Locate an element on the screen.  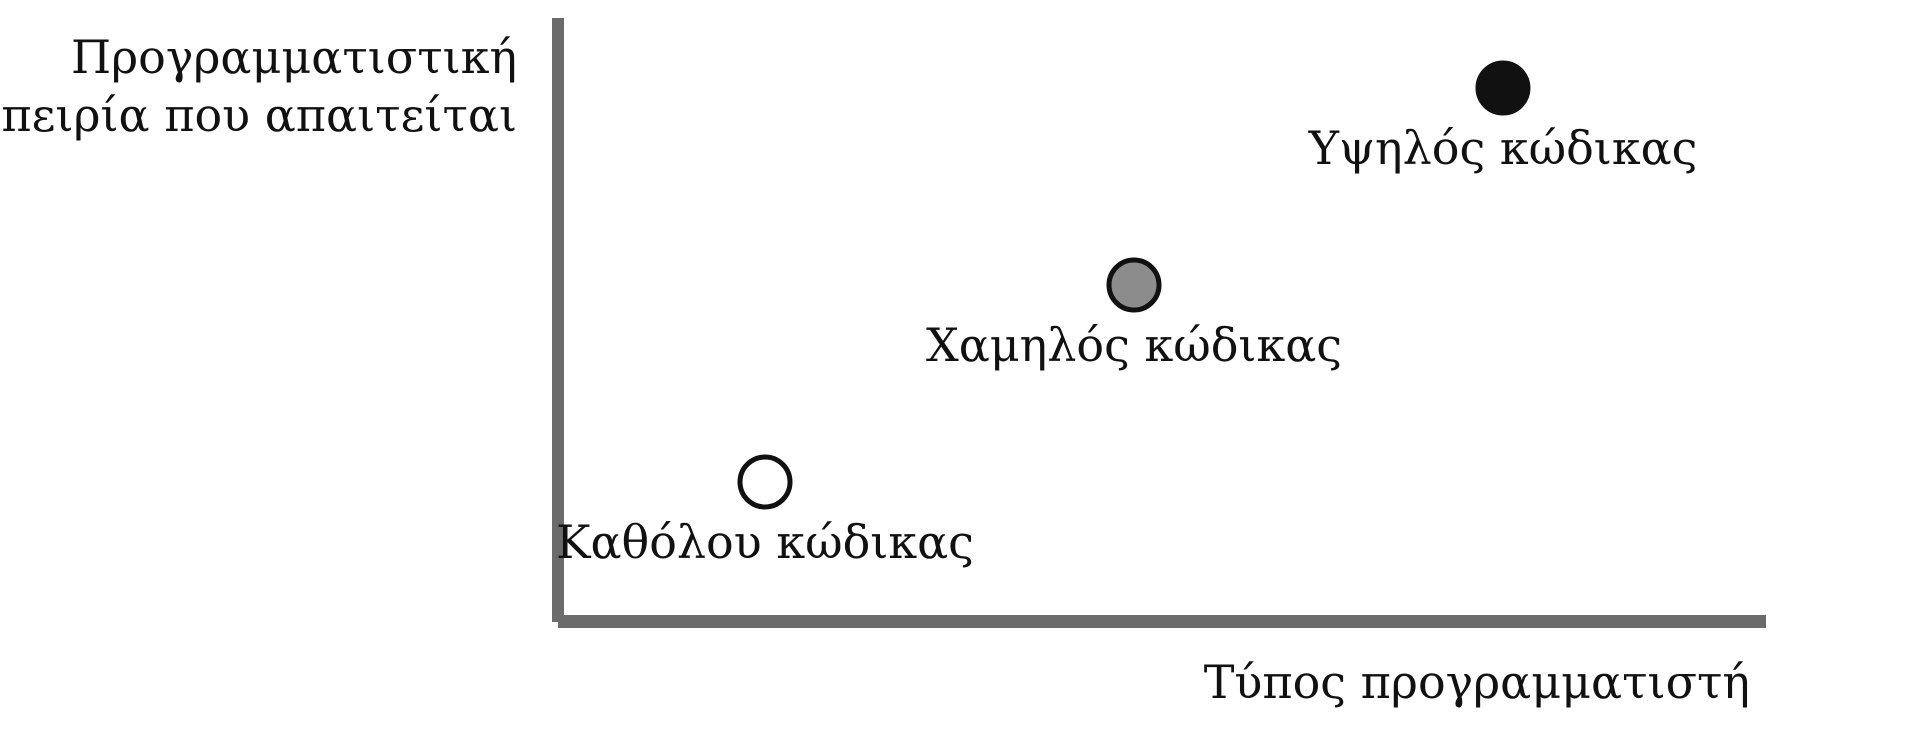
label-no-code: Καθόλου κώδικας is located at coordinates (765, 542).